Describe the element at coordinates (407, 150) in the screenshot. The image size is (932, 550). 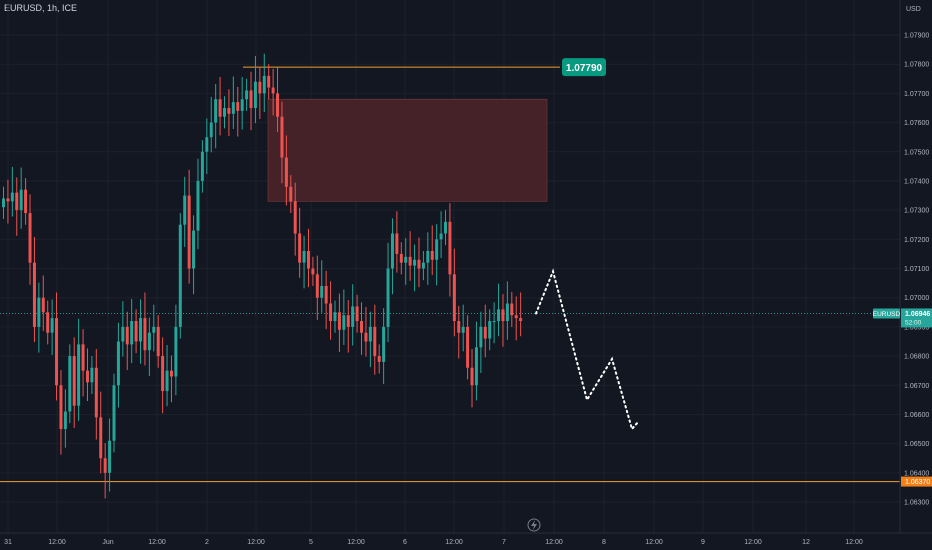
I see `supply-zone` at that location.